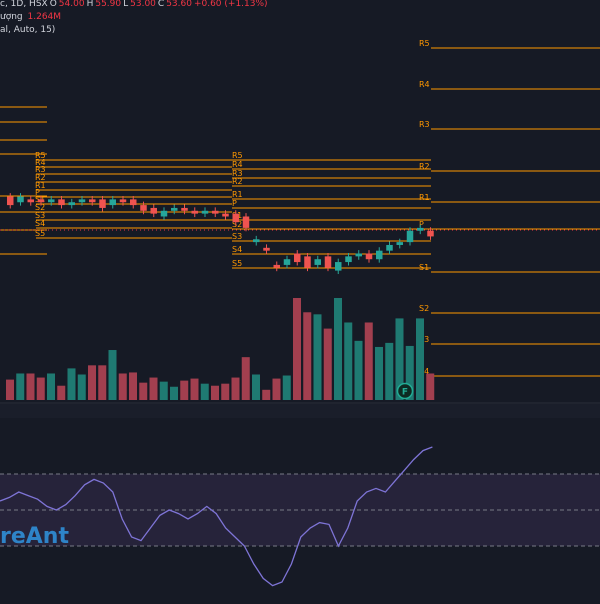  What do you see at coordinates (53, 4) in the screenshot?
I see `open-label: O` at bounding box center [53, 4].